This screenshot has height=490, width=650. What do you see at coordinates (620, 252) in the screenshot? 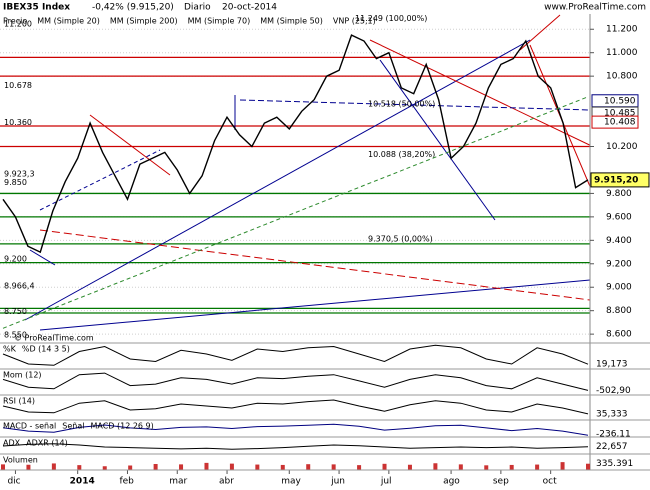
I see `axis-background` at bounding box center [620, 252].